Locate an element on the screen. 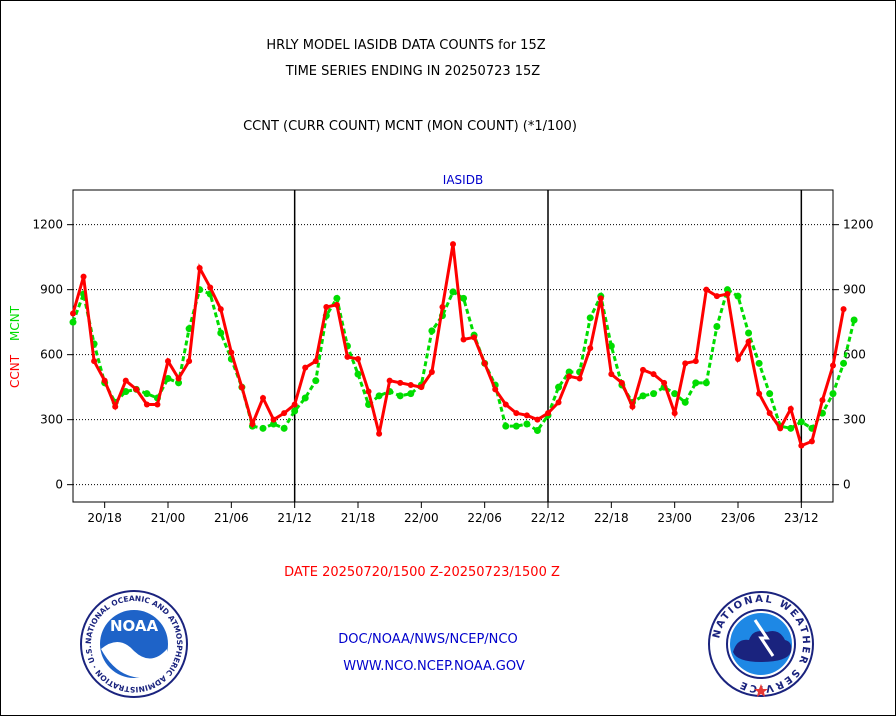 The height and width of the screenshot is (716, 896). chart-title-line1: HRLY MODEL IASIDB DATA COUNTS for 15Z is located at coordinates (406, 45).